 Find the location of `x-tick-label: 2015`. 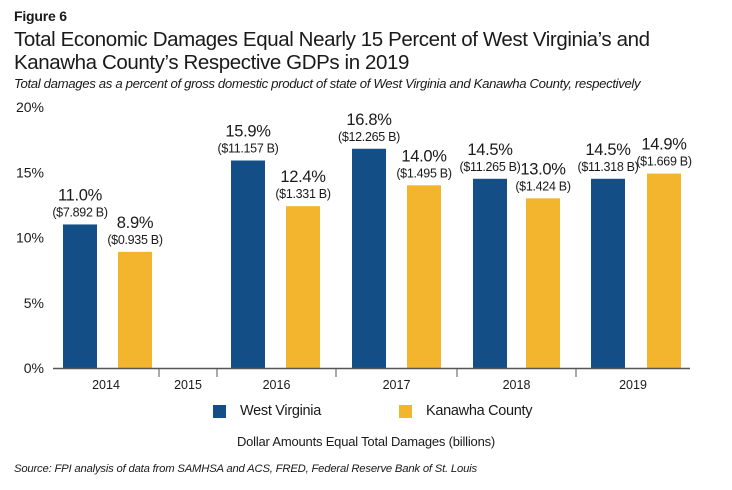

x-tick-label: 2015 is located at coordinates (188, 385).